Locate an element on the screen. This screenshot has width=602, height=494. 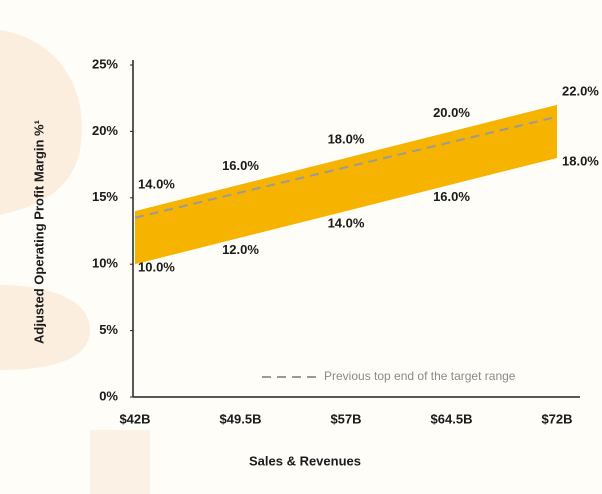
x-tick-label: $72B is located at coordinates (556, 418).